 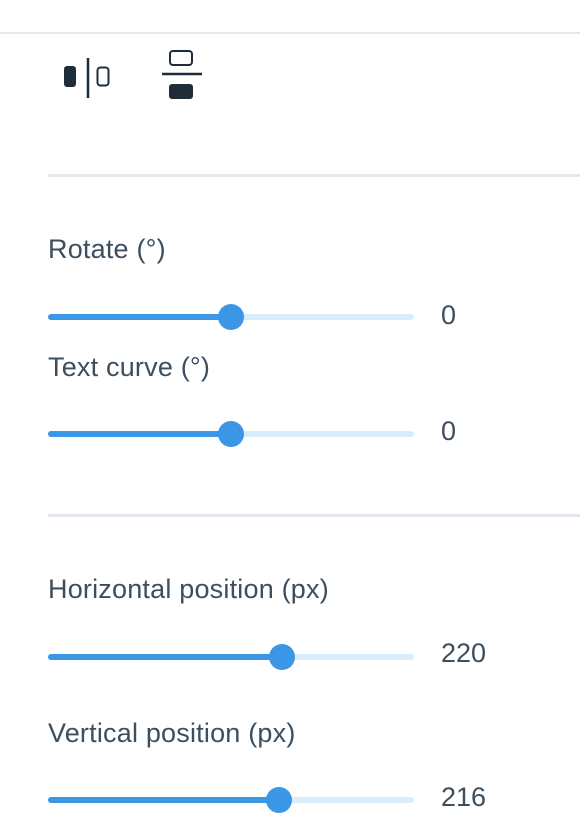 What do you see at coordinates (129, 367) in the screenshot?
I see `text-curve-label: Text curve (°)` at bounding box center [129, 367].